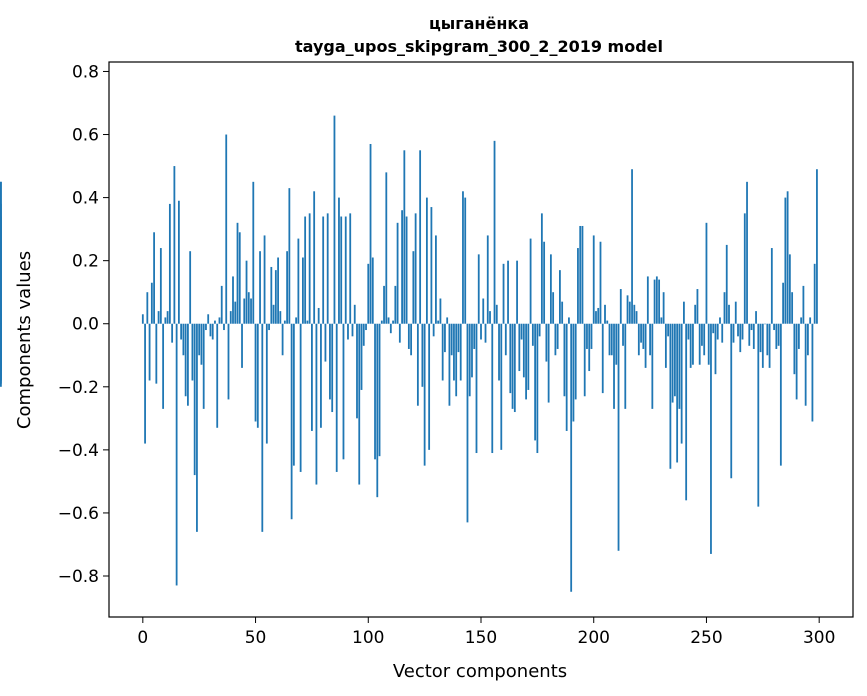 This screenshot has height=696, width=867. I want to click on x-tick-label: 100, so click(368, 638).